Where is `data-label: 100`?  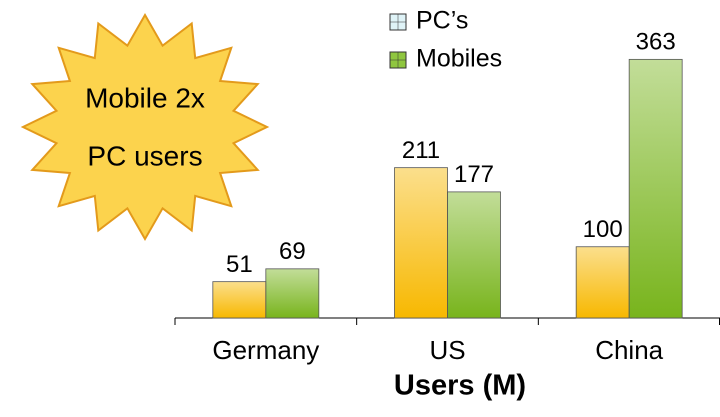 data-label: 100 is located at coordinates (603, 229).